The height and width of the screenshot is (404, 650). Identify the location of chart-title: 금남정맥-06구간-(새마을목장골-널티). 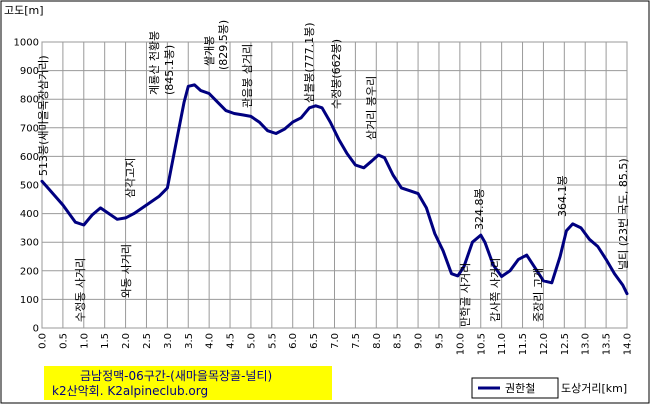
(176, 376).